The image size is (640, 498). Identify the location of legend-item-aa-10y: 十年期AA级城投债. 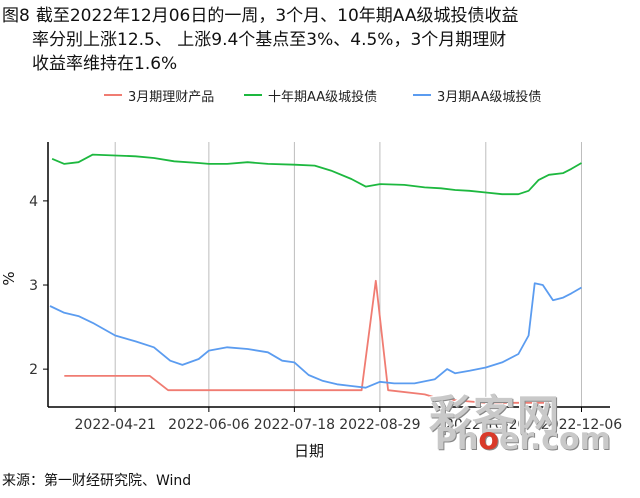
(310, 95).